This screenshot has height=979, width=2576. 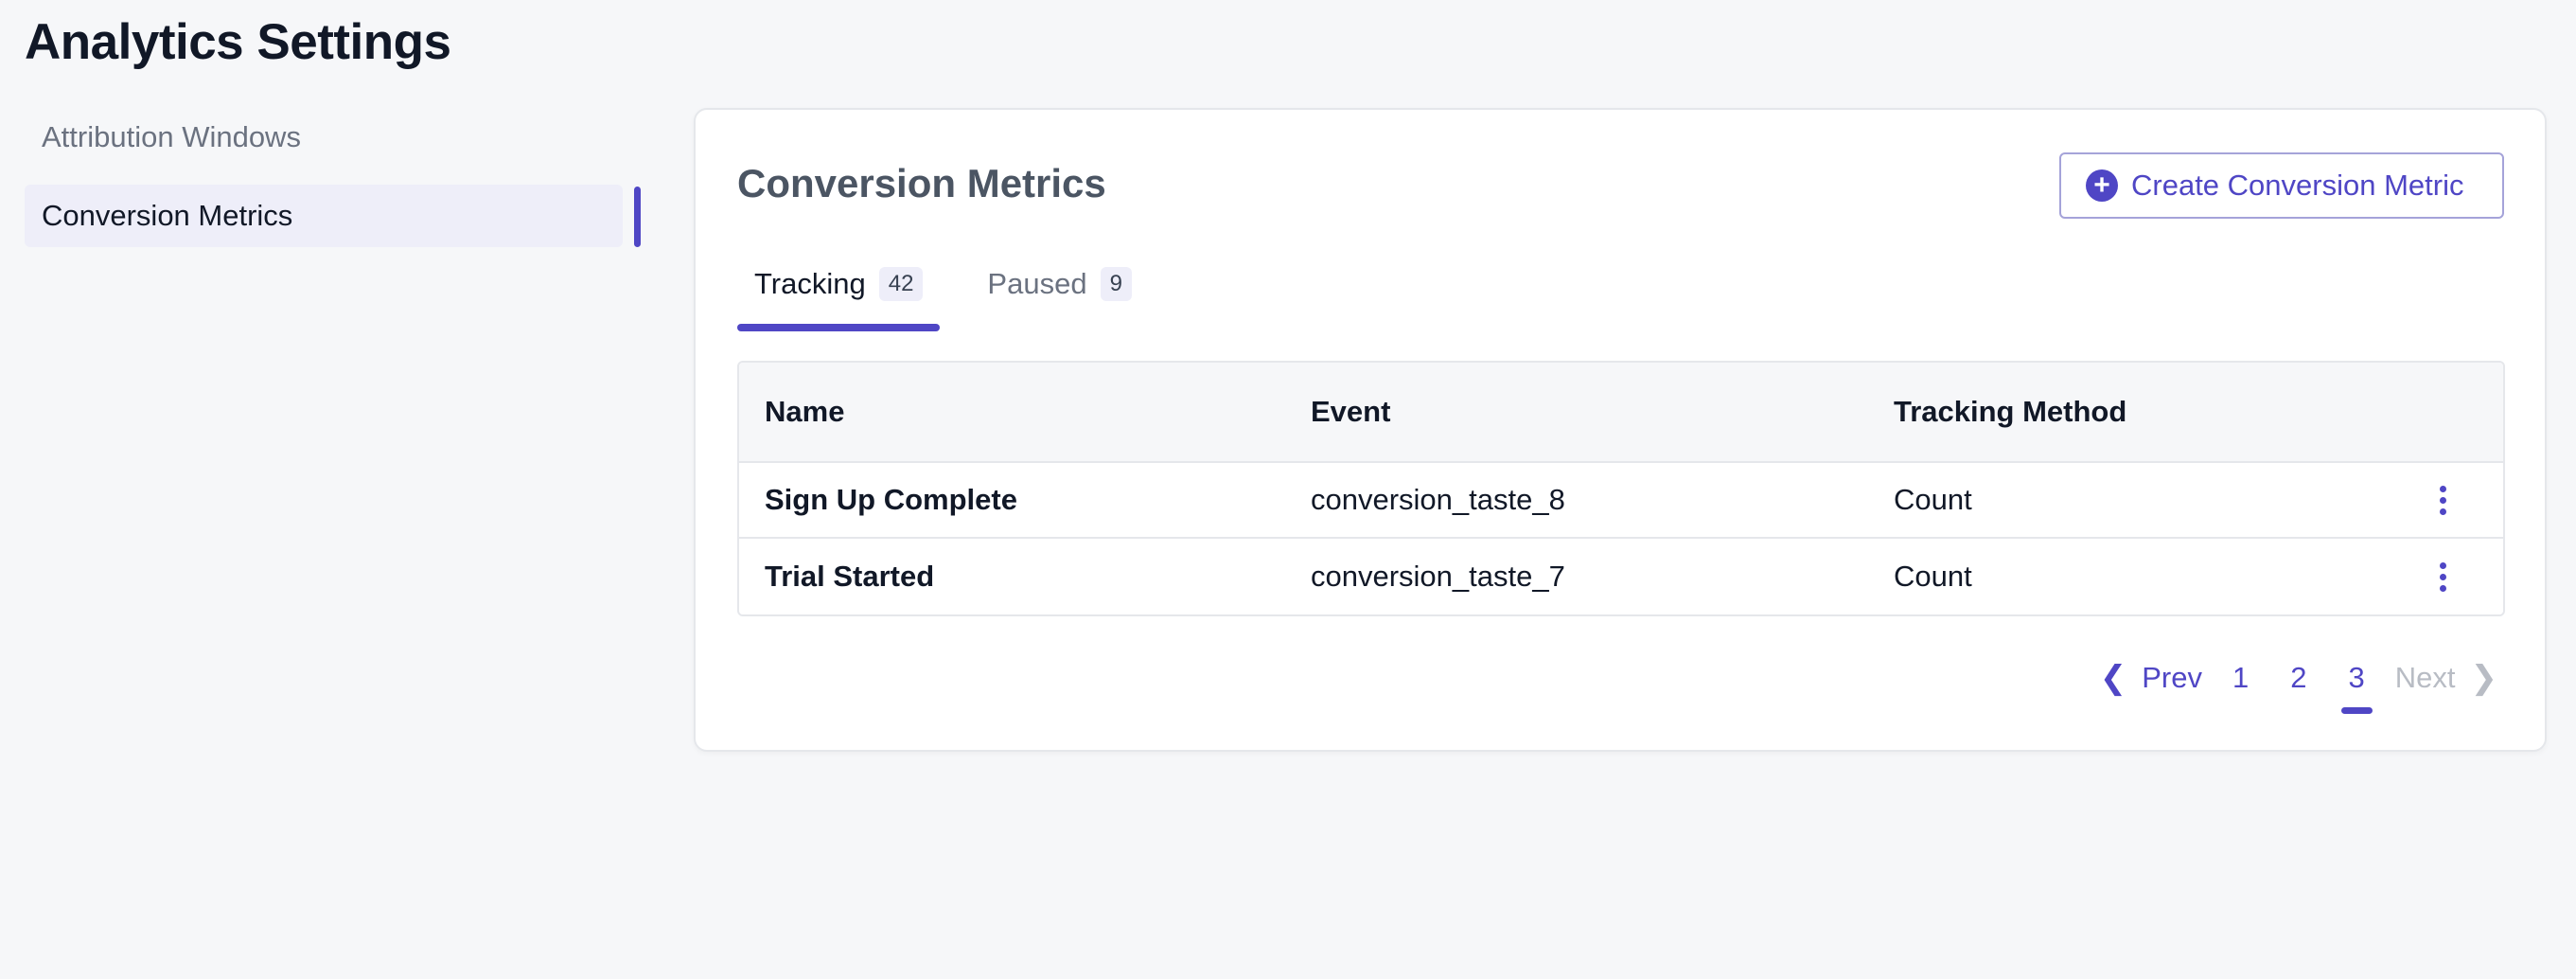 What do you see at coordinates (2356, 710) in the screenshot?
I see `current-page-underline` at bounding box center [2356, 710].